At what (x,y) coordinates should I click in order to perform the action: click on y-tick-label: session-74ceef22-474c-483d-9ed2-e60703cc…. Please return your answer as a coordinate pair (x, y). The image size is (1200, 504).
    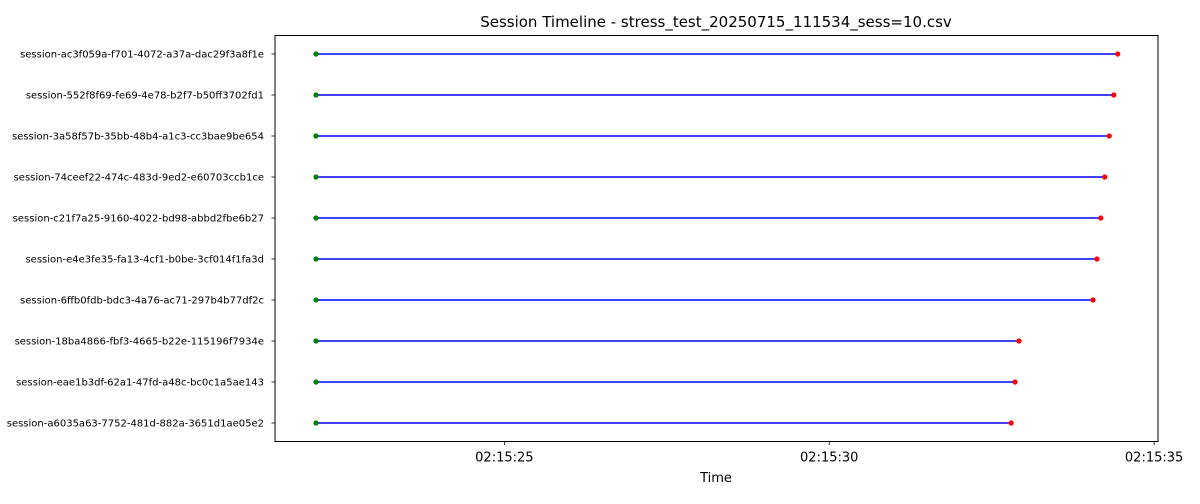
    Looking at the image, I should click on (139, 178).